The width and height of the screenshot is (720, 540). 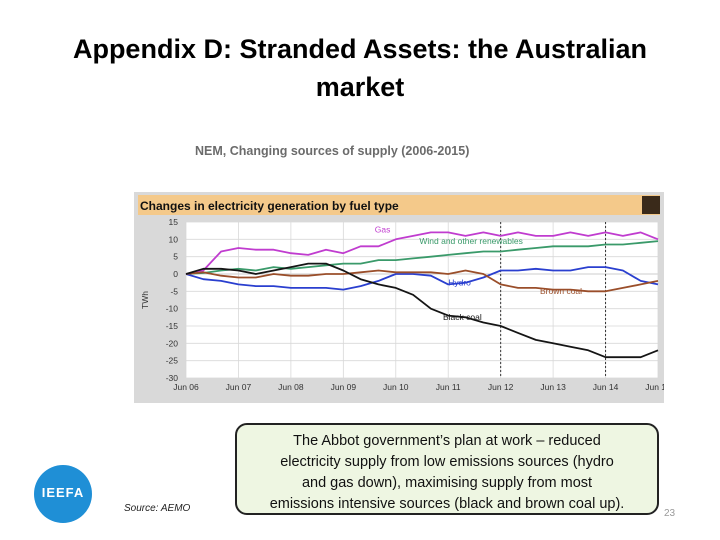 What do you see at coordinates (670, 513) in the screenshot?
I see `page-number: 23` at bounding box center [670, 513].